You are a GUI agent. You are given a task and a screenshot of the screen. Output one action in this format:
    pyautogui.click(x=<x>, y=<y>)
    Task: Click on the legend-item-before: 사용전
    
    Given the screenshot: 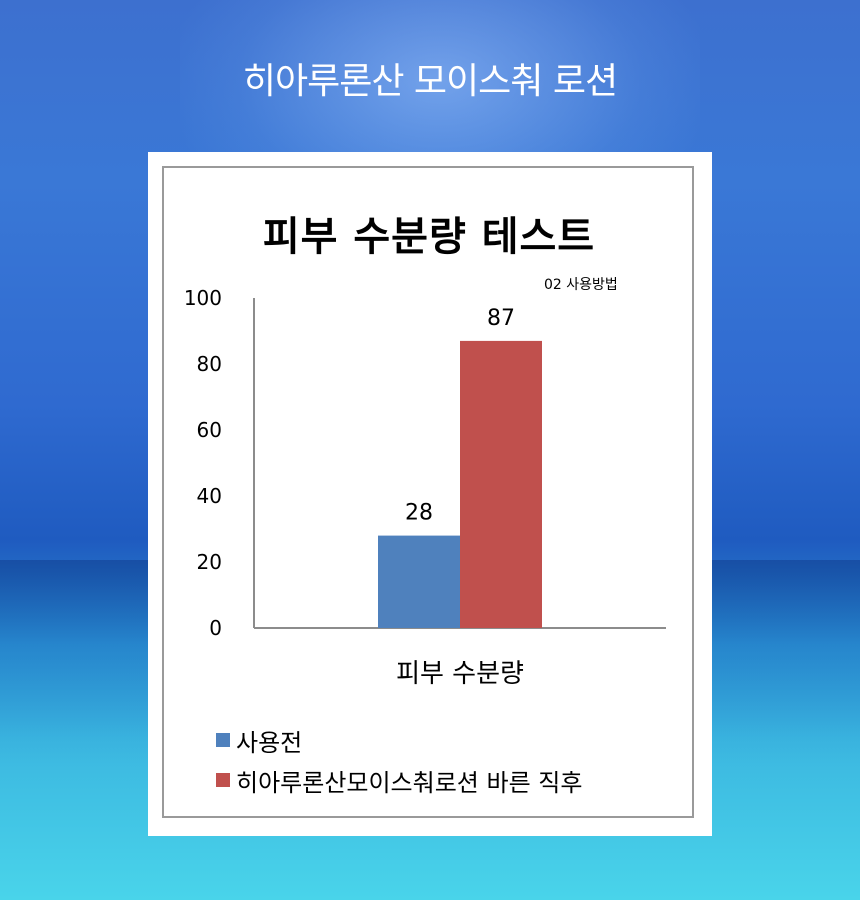 What is the action you would take?
    pyautogui.click(x=399, y=740)
    